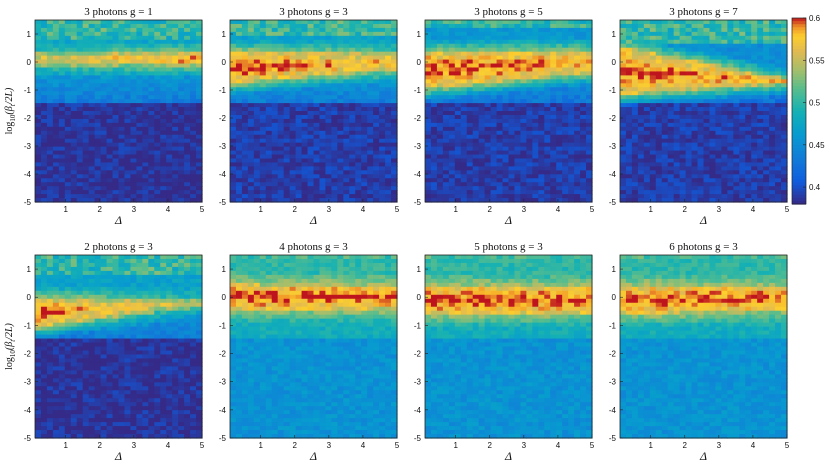 The image size is (830, 467). What do you see at coordinates (118, 12) in the screenshot?
I see `panel-title: 3 photons g = 1` at bounding box center [118, 12].